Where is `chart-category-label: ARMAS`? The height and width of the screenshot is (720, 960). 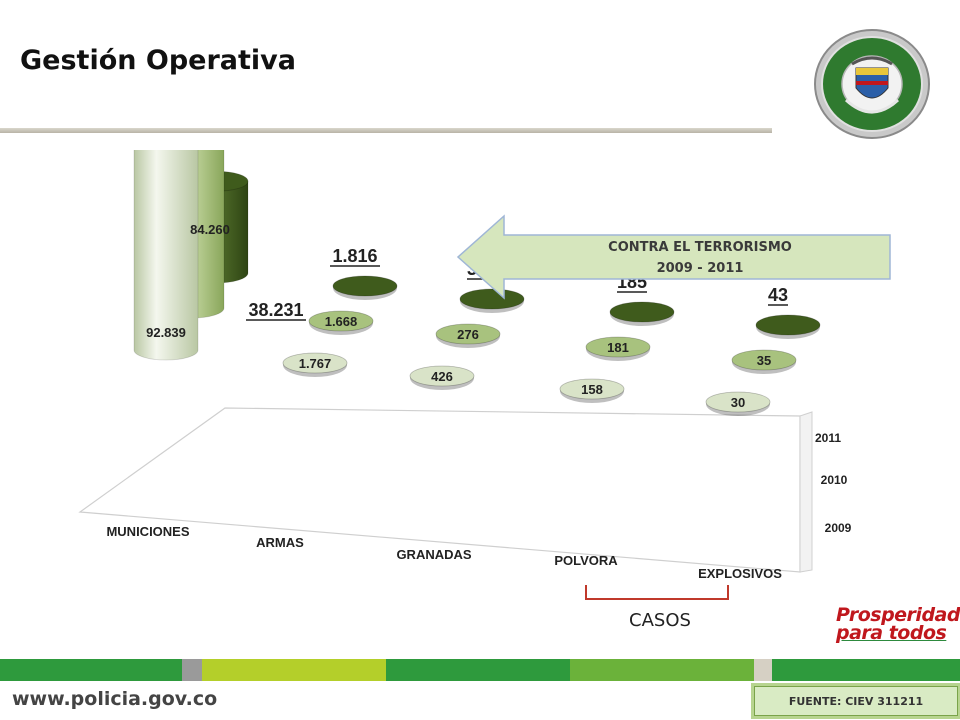
chart-category-label: ARMAS is located at coordinates (280, 542).